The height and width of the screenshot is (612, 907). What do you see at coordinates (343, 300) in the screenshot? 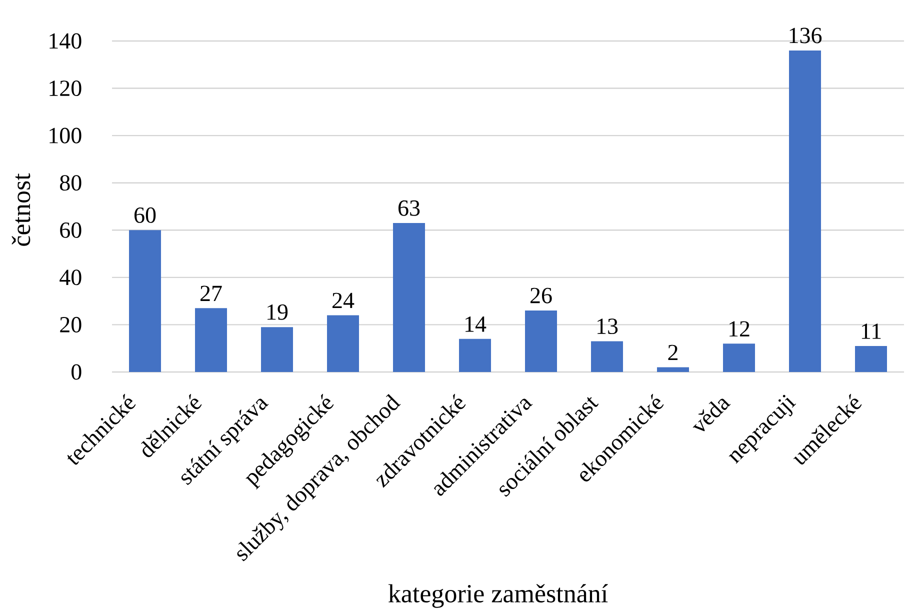
I see `data-label: 24` at bounding box center [343, 300].